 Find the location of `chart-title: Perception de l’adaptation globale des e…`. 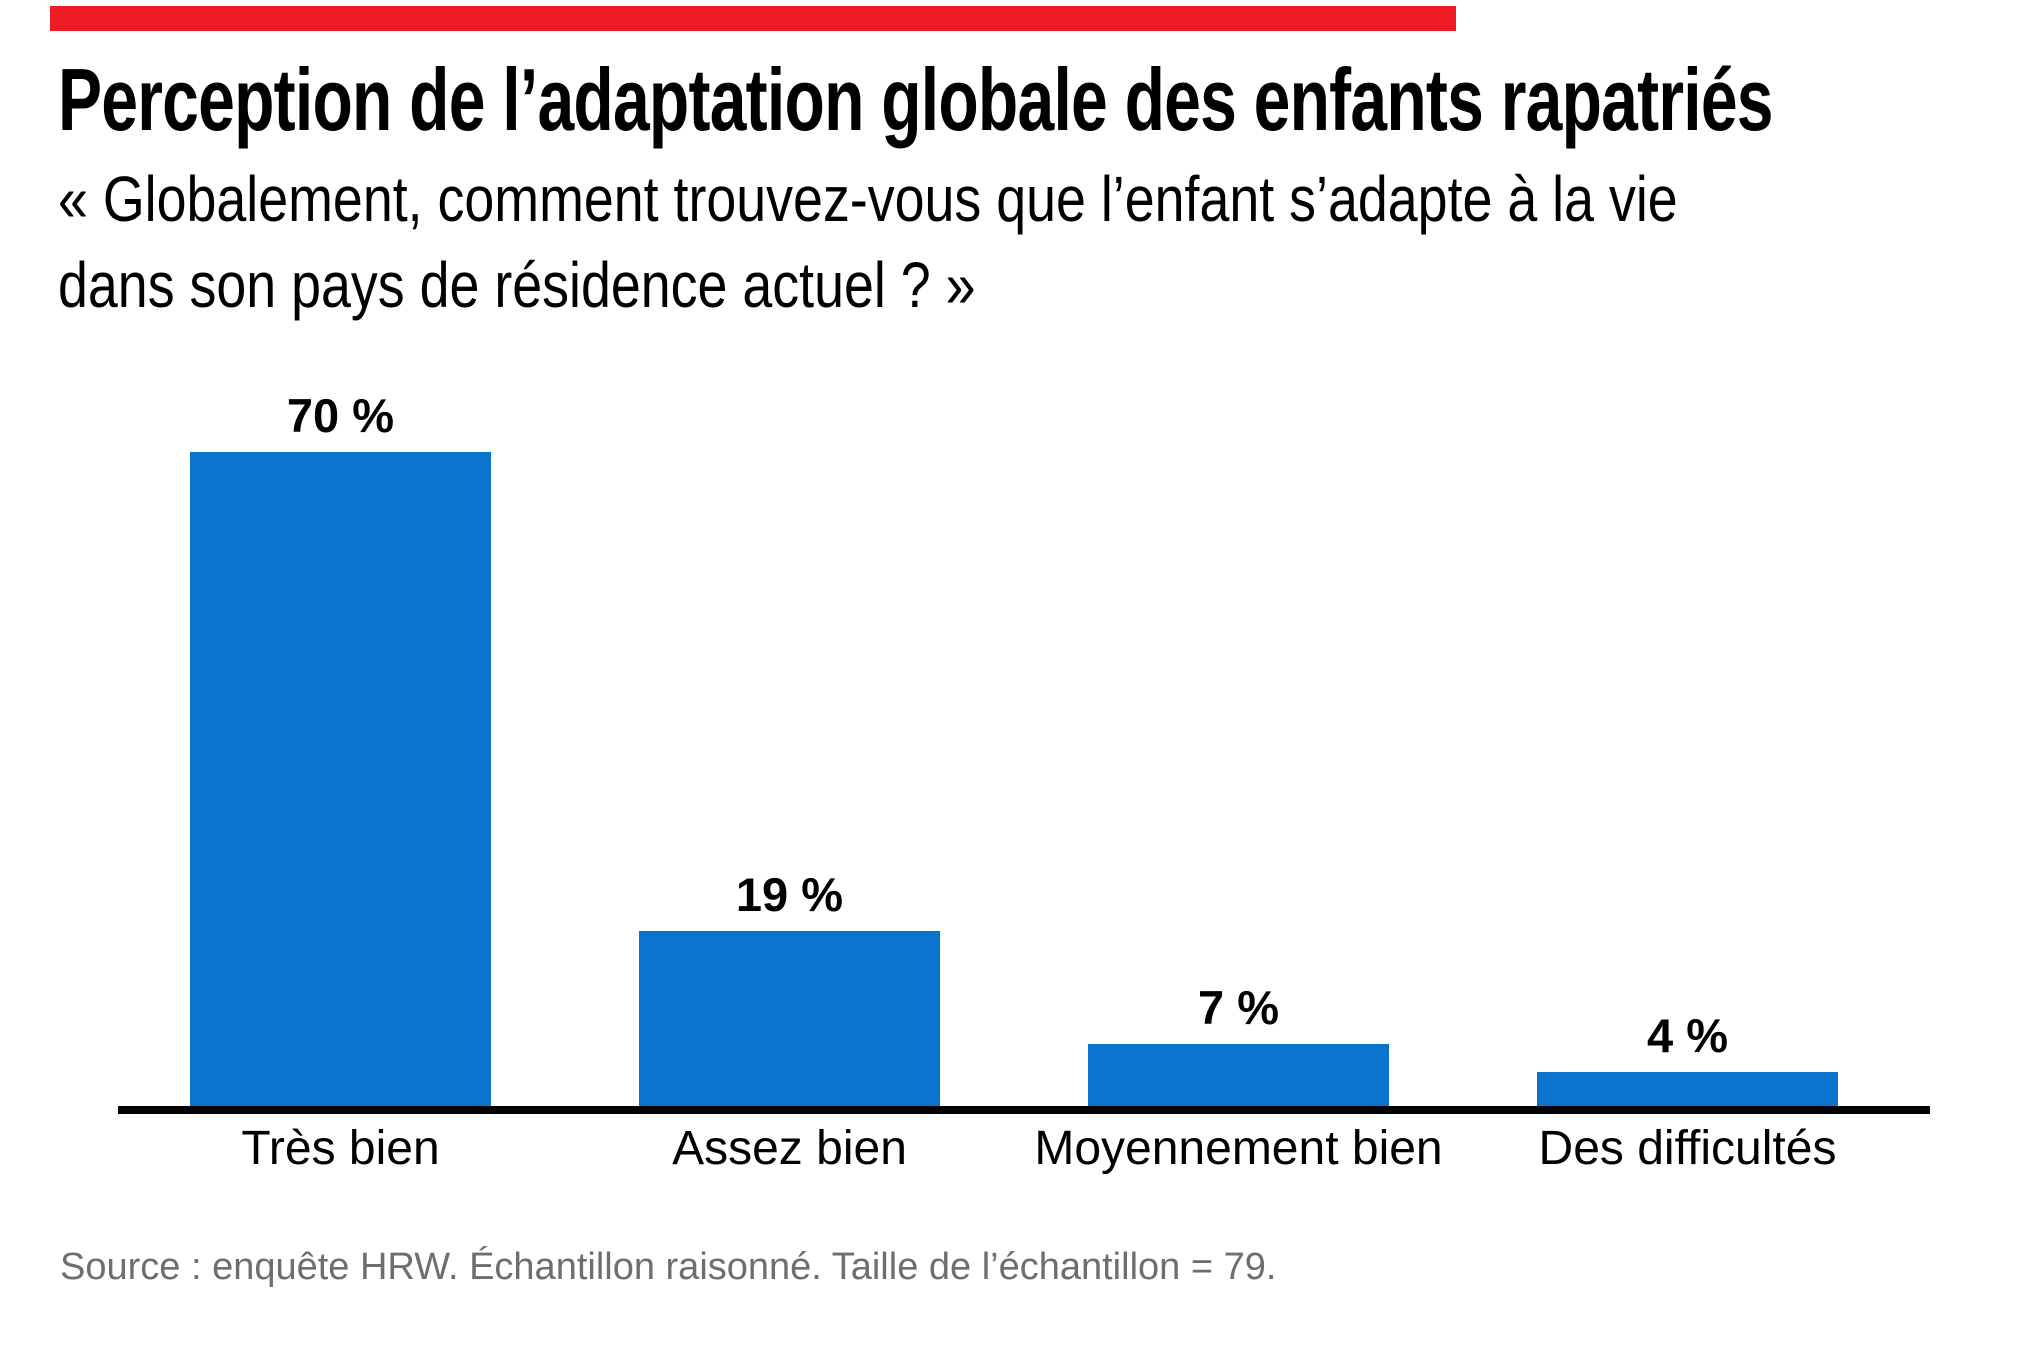

chart-title: Perception de l’adaptation globale des e… is located at coordinates (916, 99).